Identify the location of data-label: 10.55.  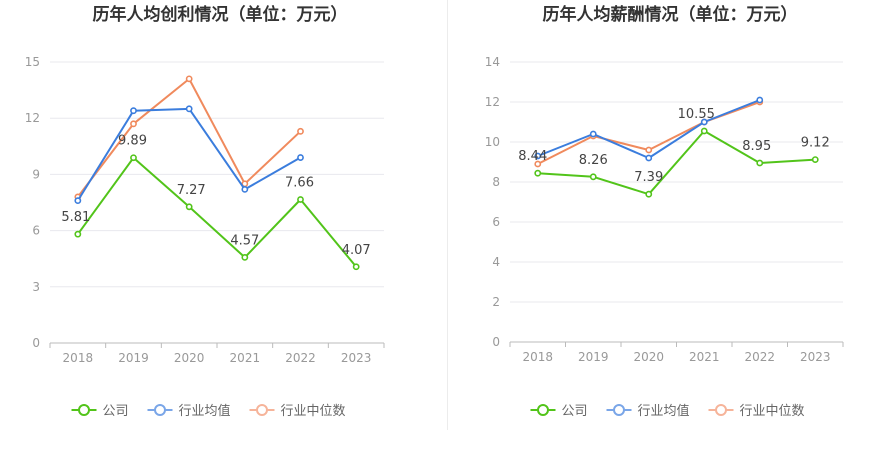
(696, 114).